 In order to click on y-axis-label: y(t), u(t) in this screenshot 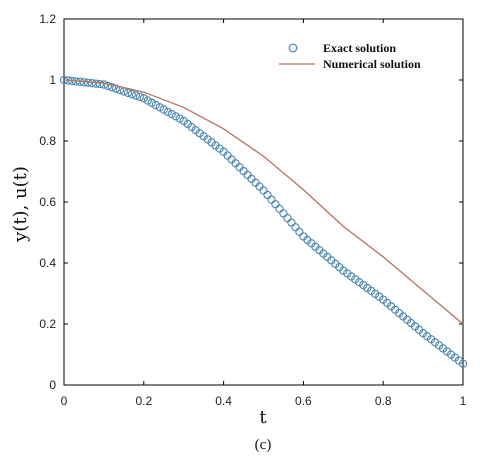, I will do `click(20, 204)`.